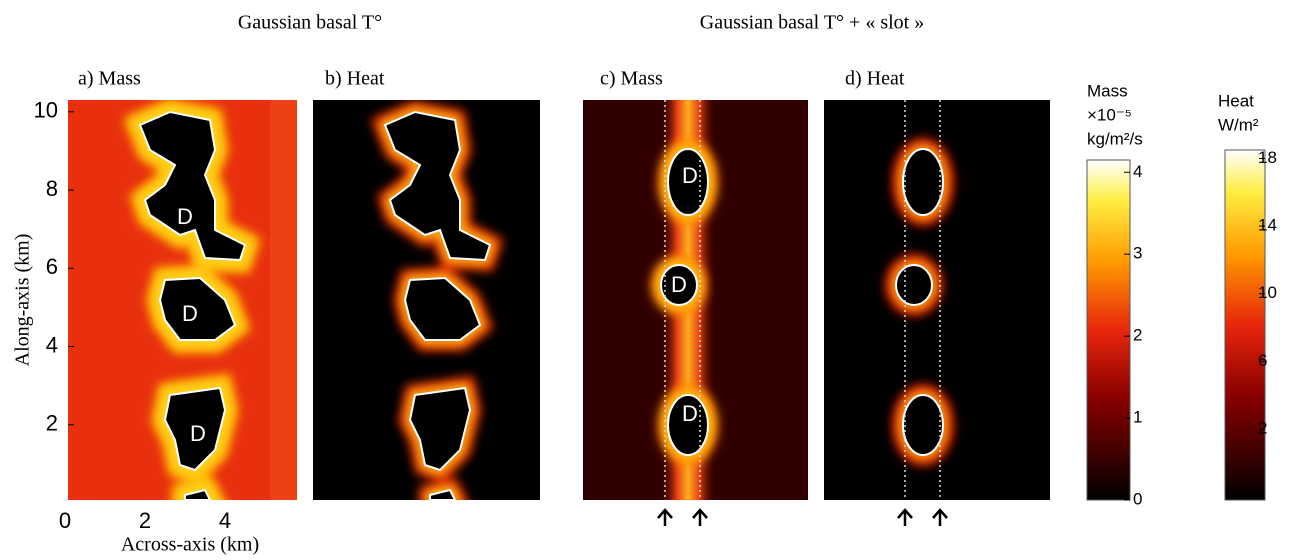  Describe the element at coordinates (695, 300) in the screenshot. I see `panel-c` at that location.